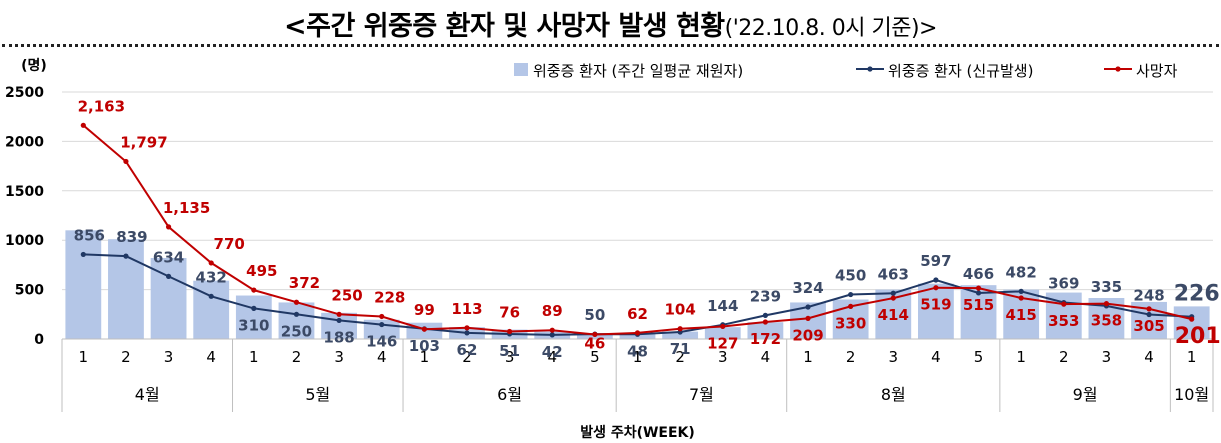 The height and width of the screenshot is (443, 1221). Describe the element at coordinates (935, 261) in the screenshot. I see `new-severe-data-label: 597` at that location.